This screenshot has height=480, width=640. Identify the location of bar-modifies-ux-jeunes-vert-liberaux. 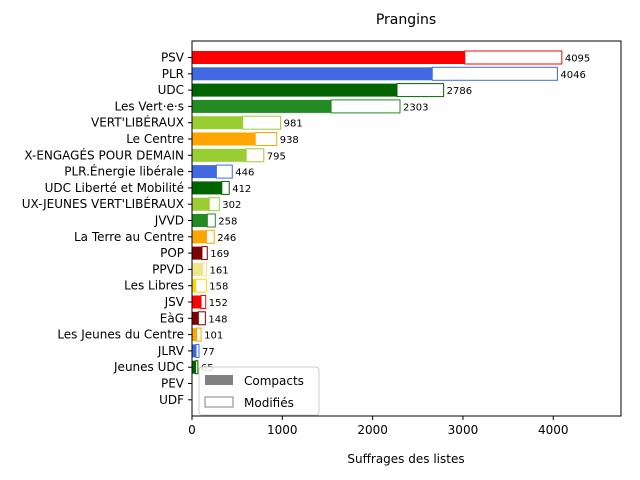
(214, 204).